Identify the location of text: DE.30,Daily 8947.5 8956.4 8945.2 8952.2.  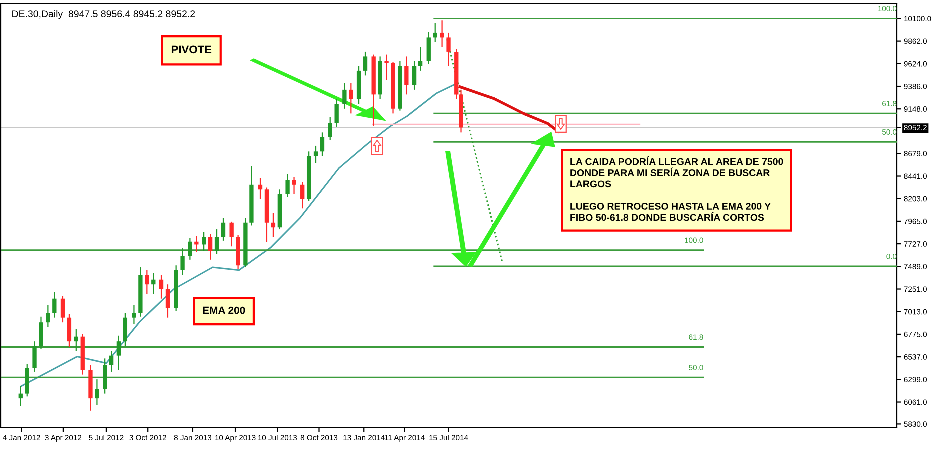
(104, 15).